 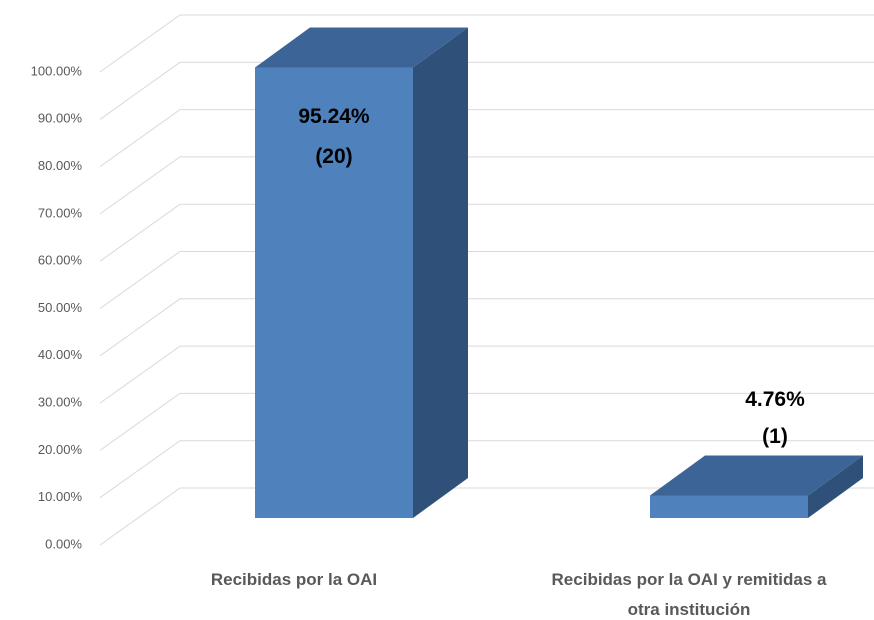 What do you see at coordinates (57, 70) in the screenshot?
I see `y-tick-label: 100.00%` at bounding box center [57, 70].